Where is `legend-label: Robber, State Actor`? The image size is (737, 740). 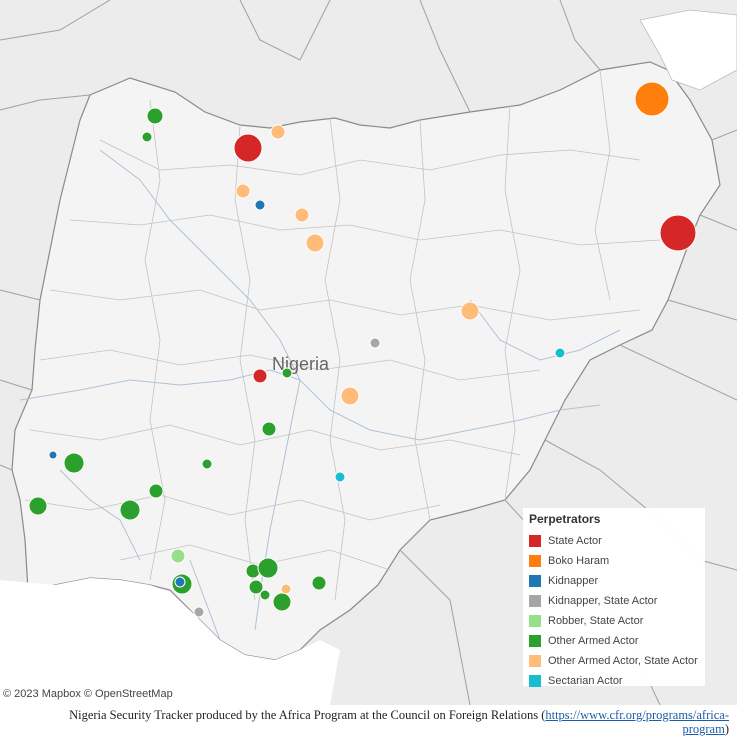 legend-label: Robber, State Actor is located at coordinates (596, 621).